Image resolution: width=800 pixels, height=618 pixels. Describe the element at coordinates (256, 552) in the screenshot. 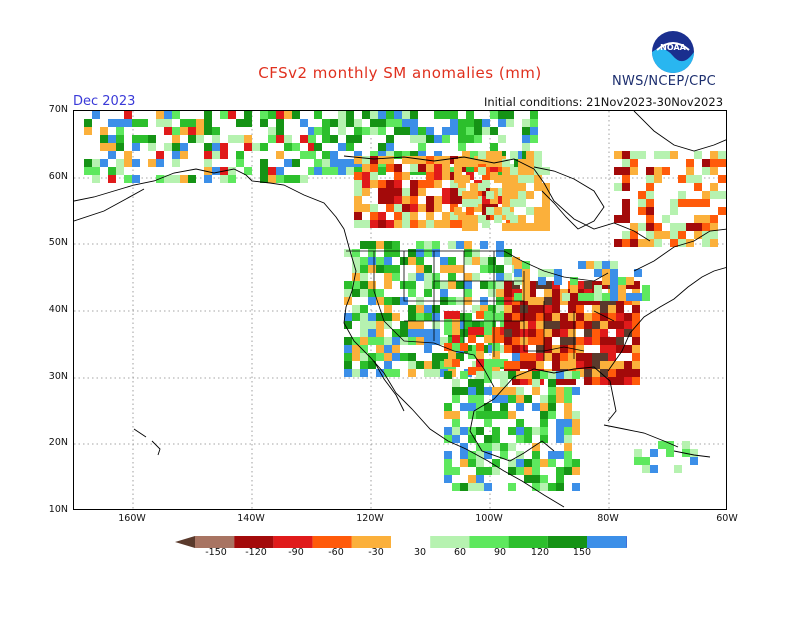

I see `colorbar-label: -120` at that location.